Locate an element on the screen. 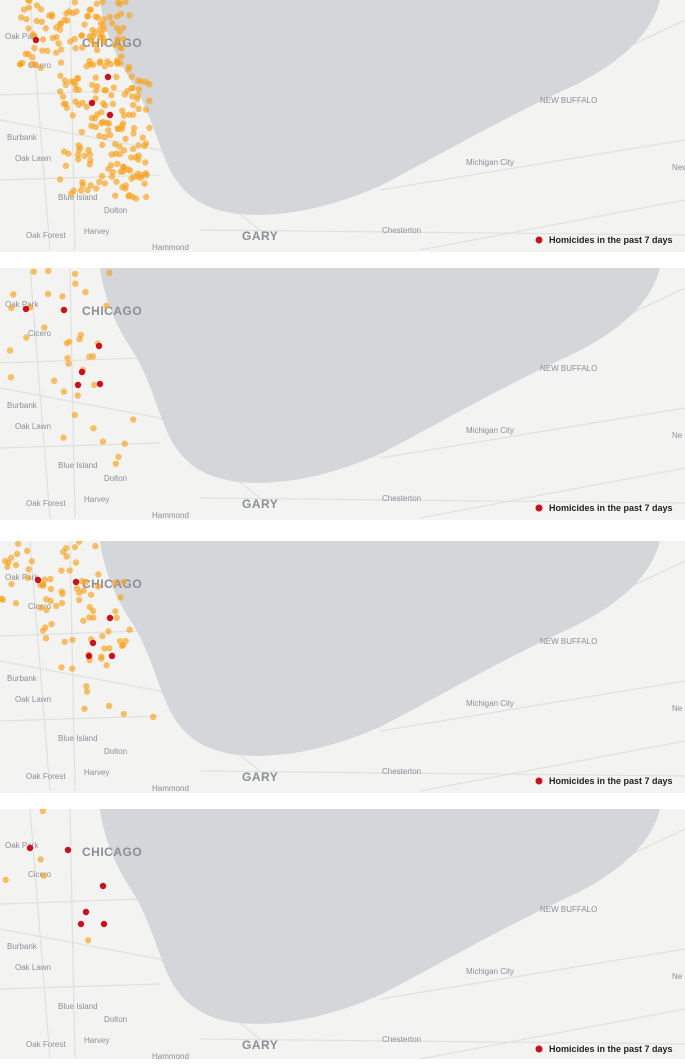  legend-swatch is located at coordinates (539, 240).